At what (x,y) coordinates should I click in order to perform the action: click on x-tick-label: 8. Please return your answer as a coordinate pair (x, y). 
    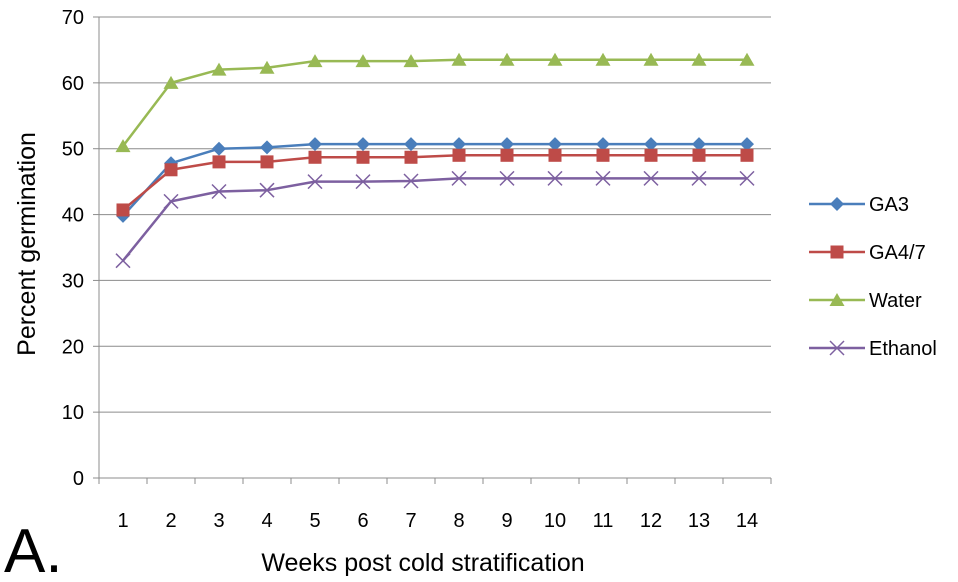
    Looking at the image, I should click on (458, 521).